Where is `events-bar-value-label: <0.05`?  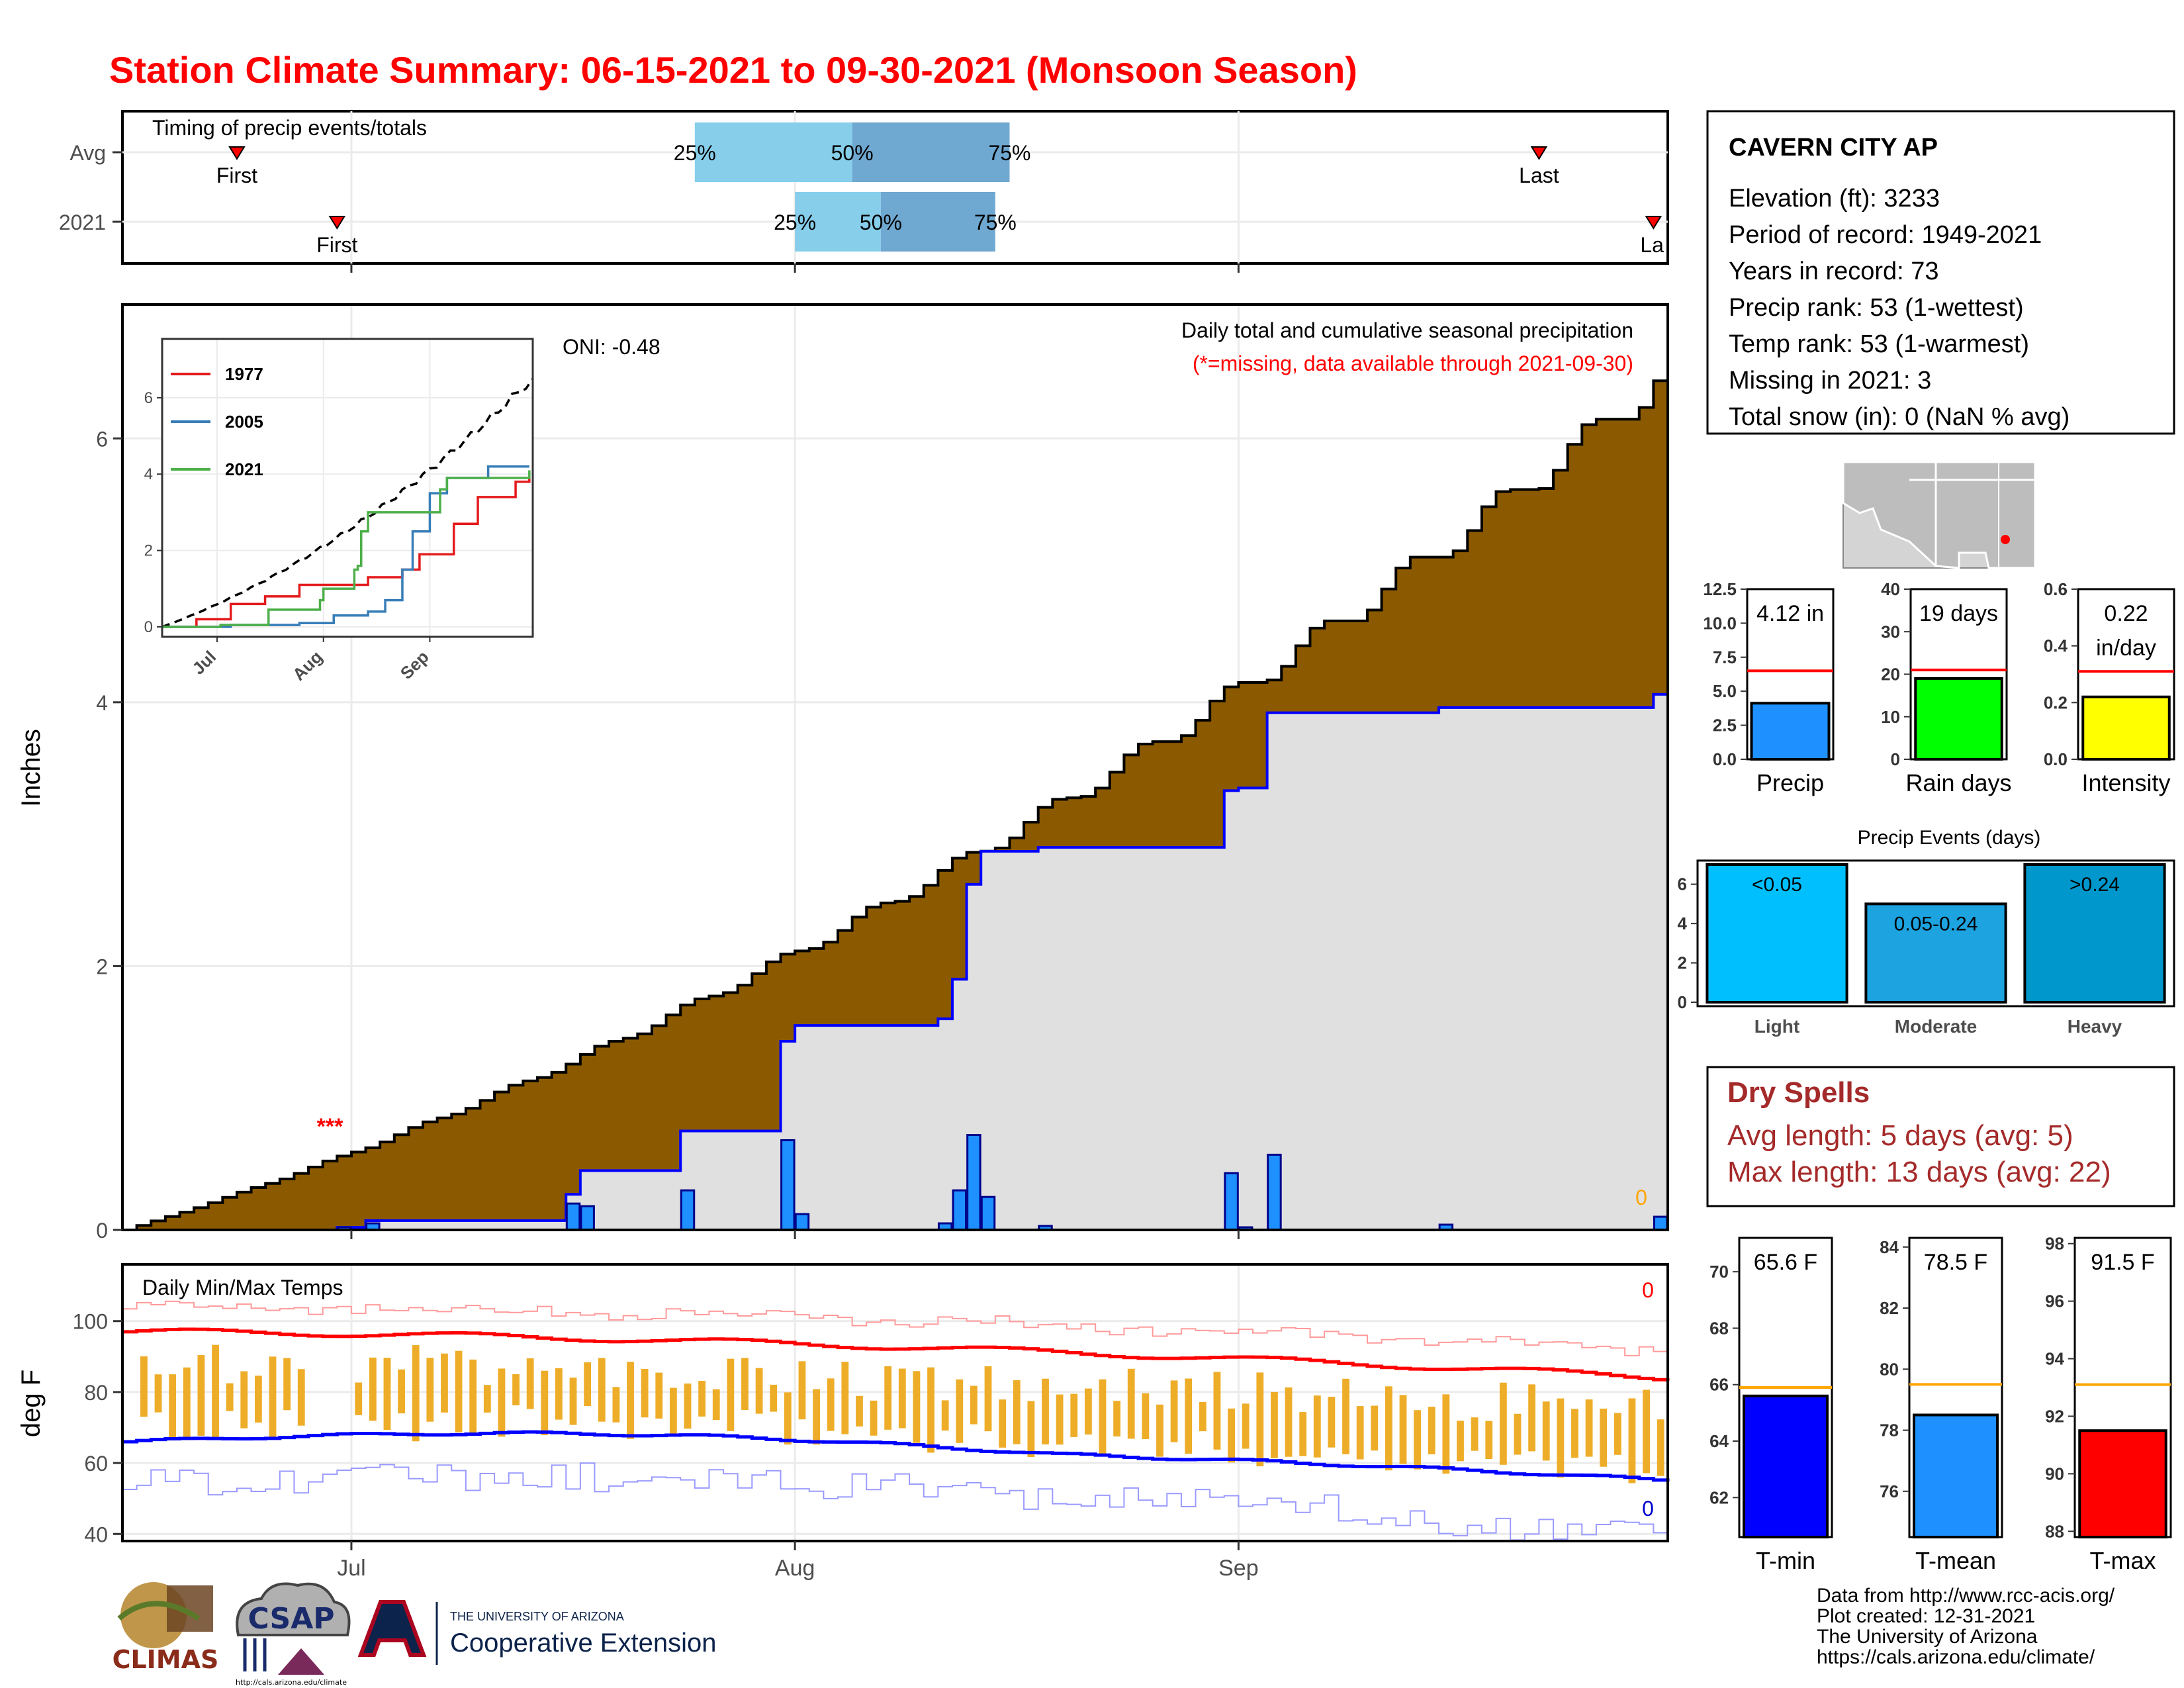
events-bar-value-label: <0.05 is located at coordinates (1777, 885).